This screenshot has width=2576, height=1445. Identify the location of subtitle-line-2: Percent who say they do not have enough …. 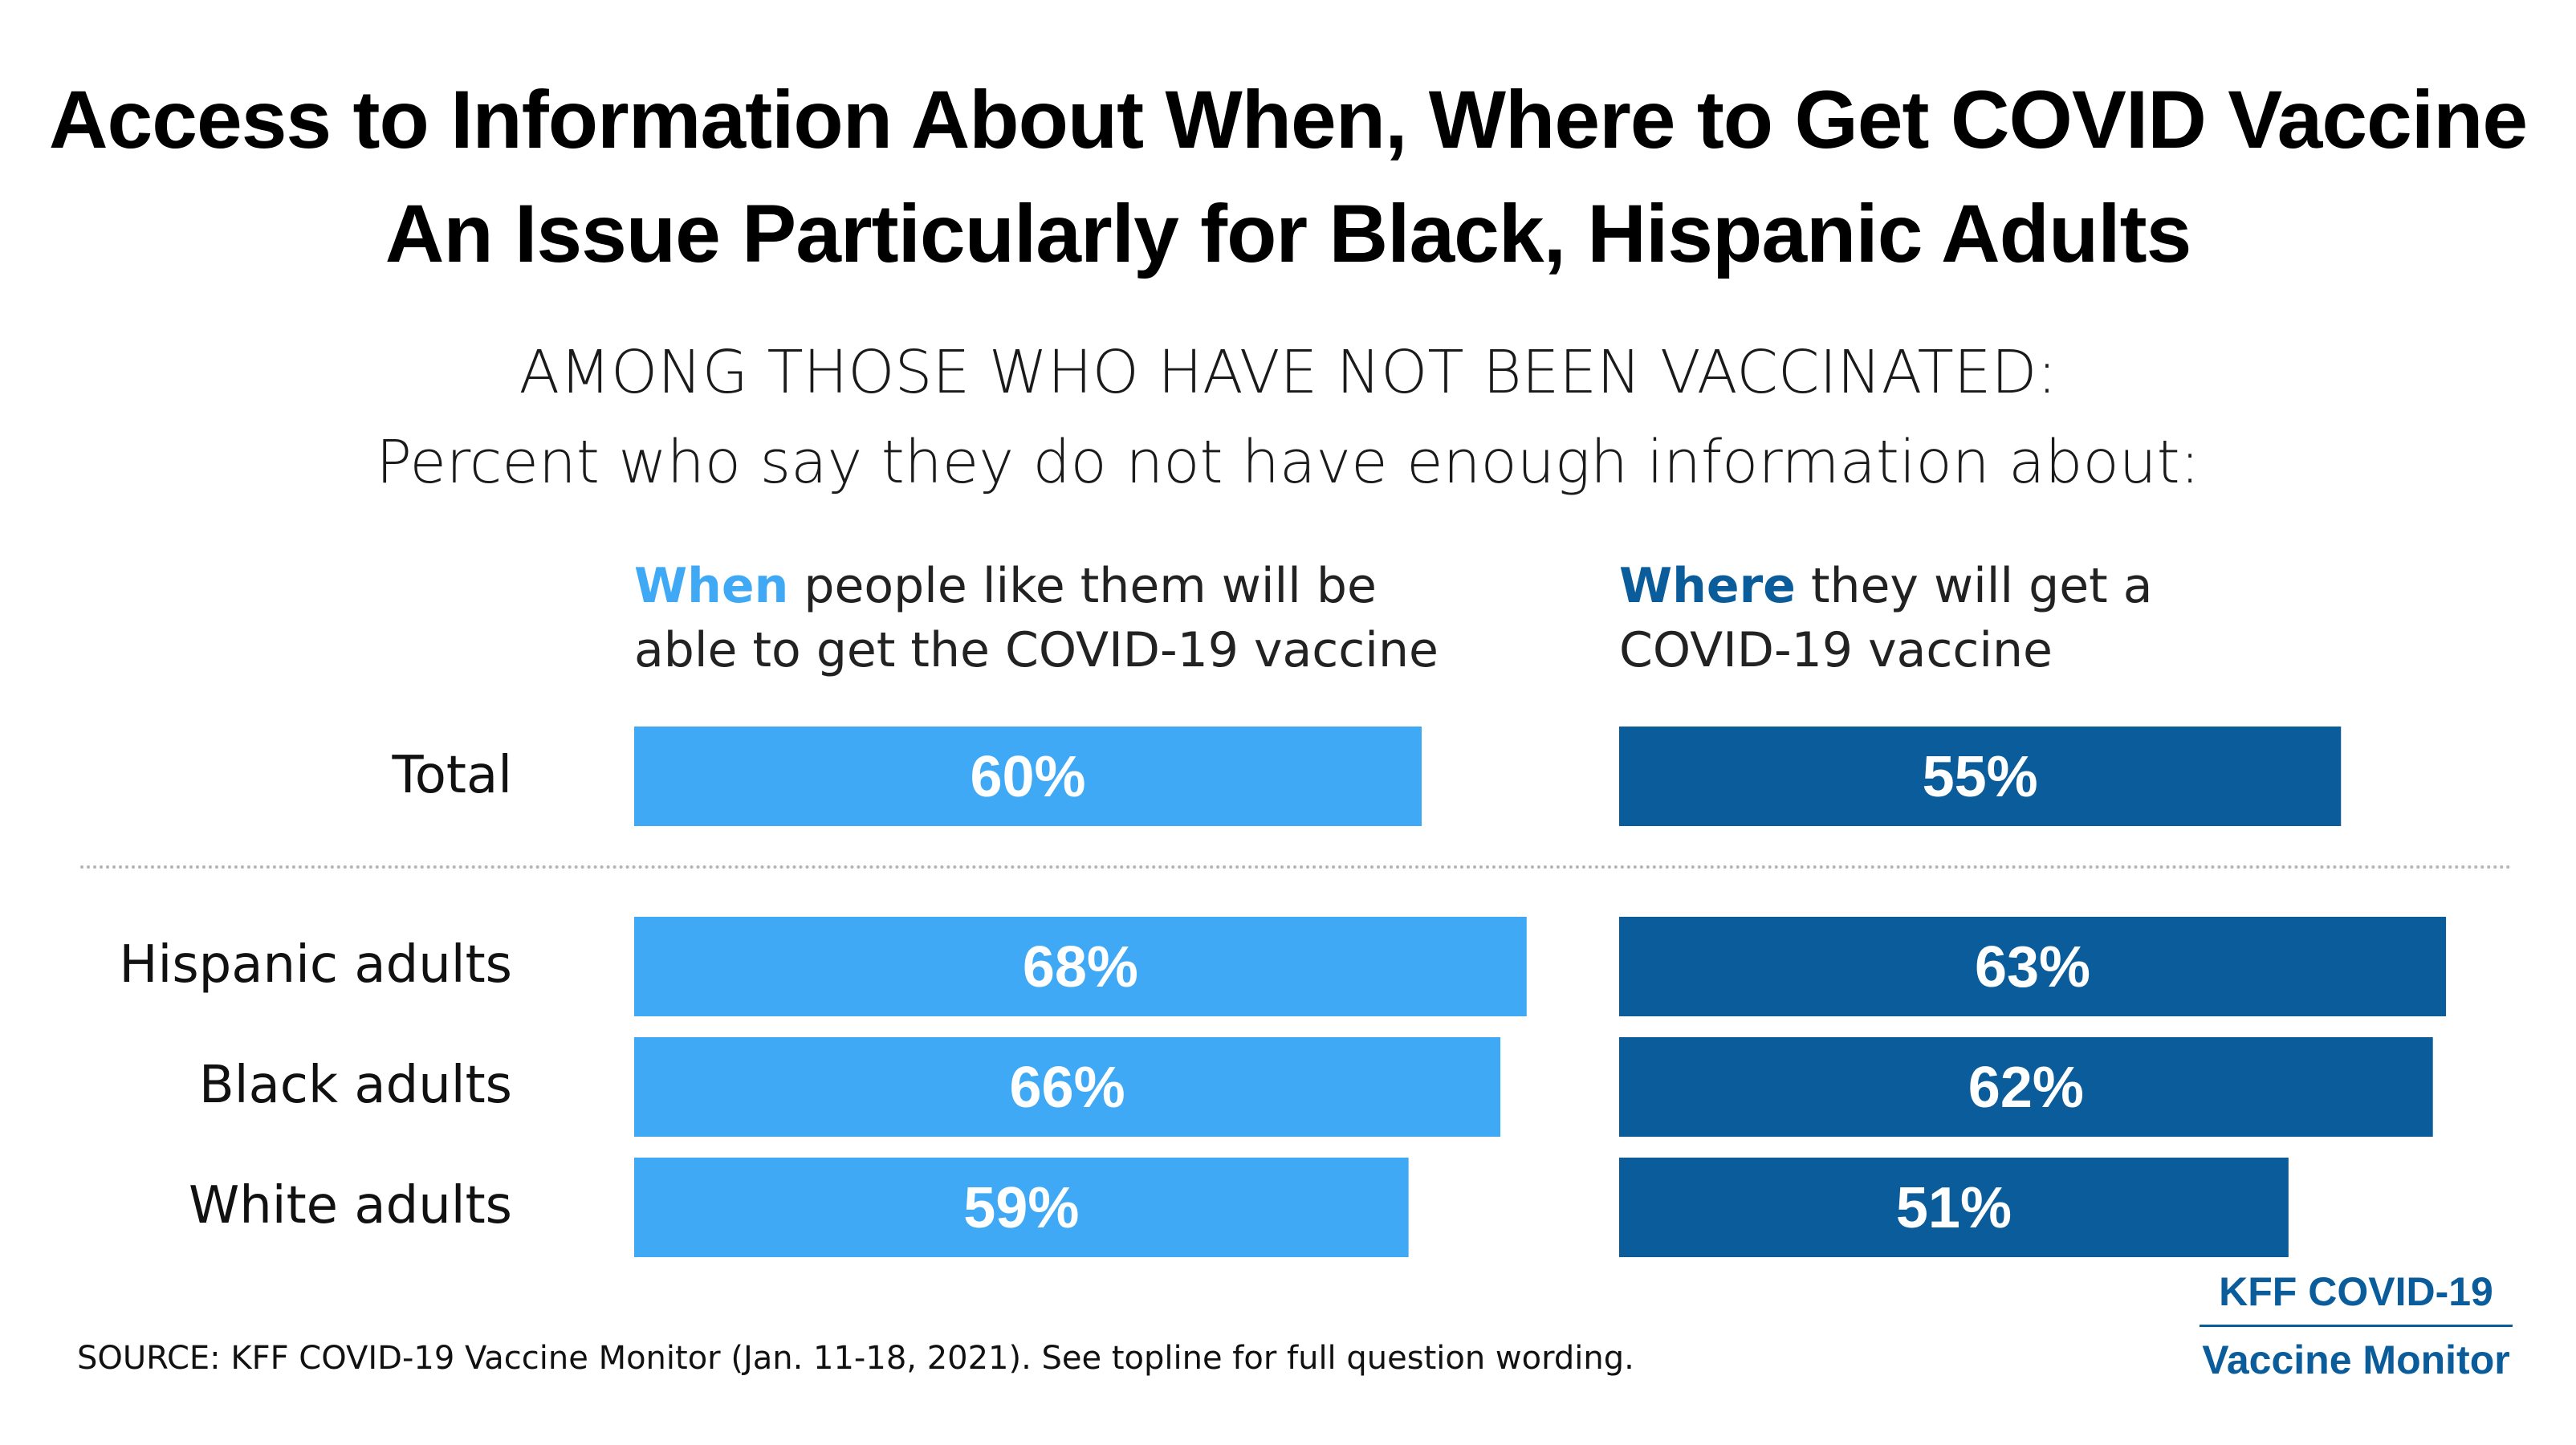
(1288, 463).